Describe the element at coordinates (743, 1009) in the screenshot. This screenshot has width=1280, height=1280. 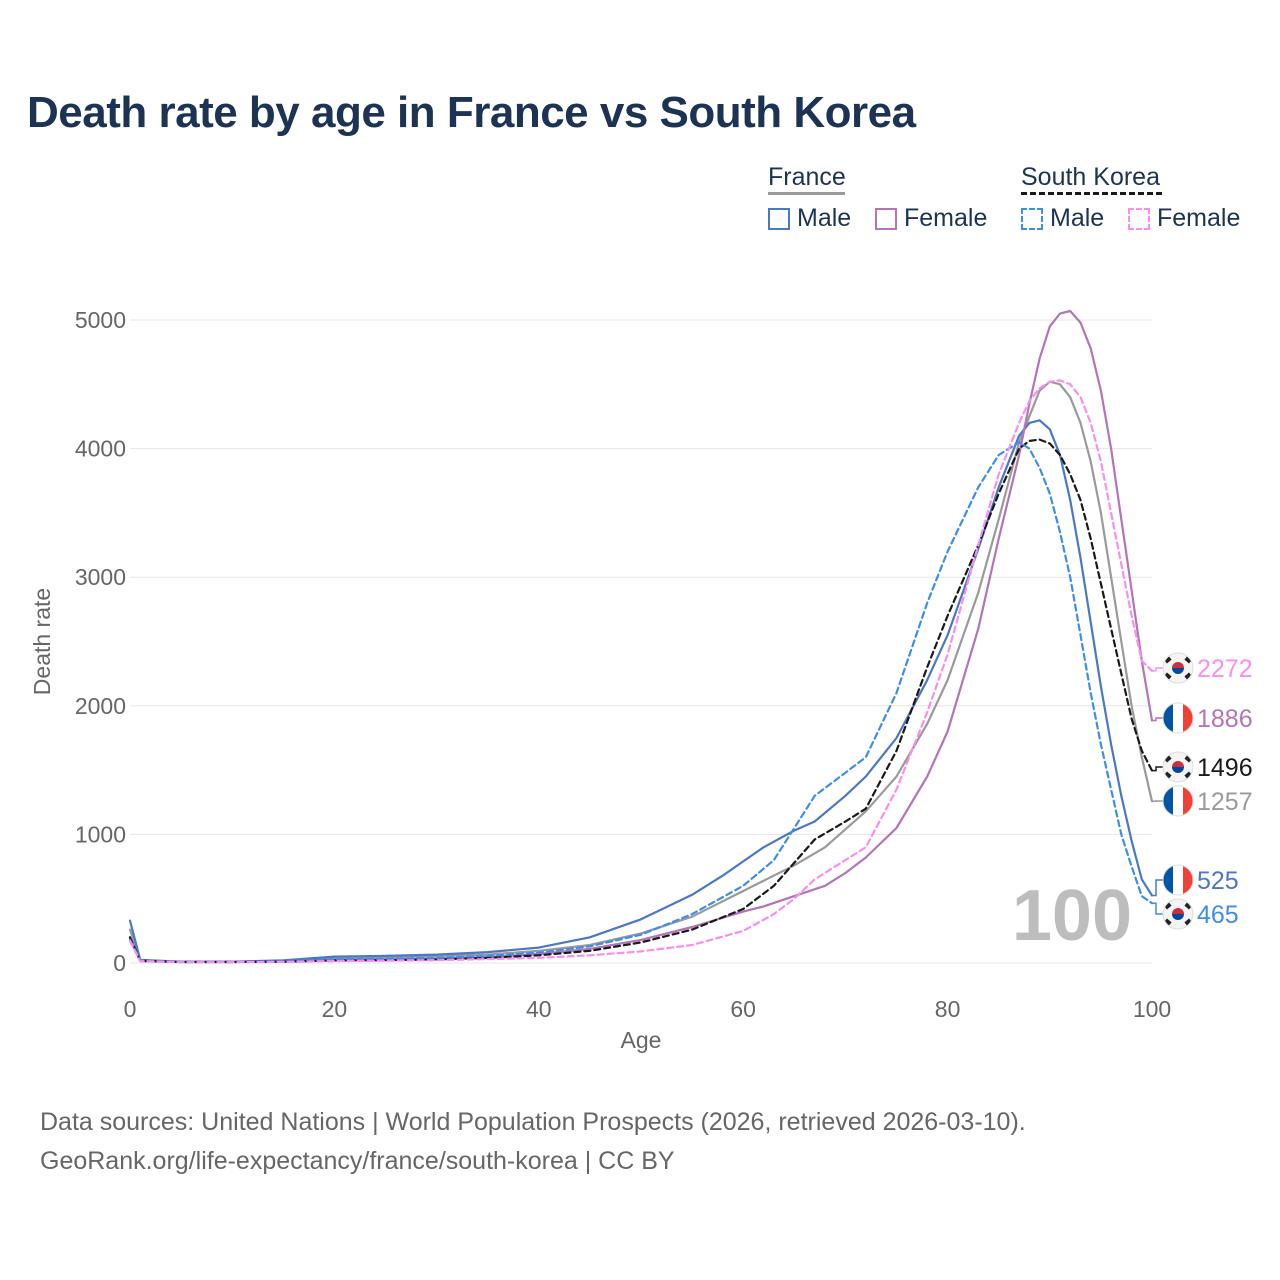
I see `x-tick-label: 60` at that location.